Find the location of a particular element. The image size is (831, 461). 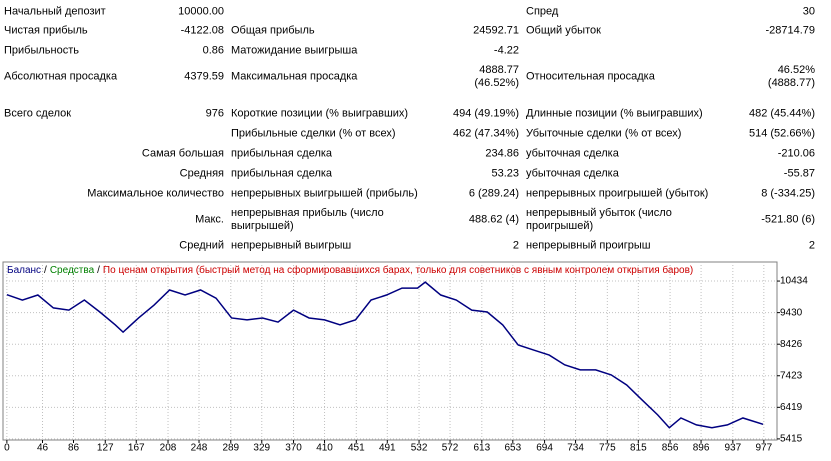

y-tick-label: 5415 is located at coordinates (791, 439).